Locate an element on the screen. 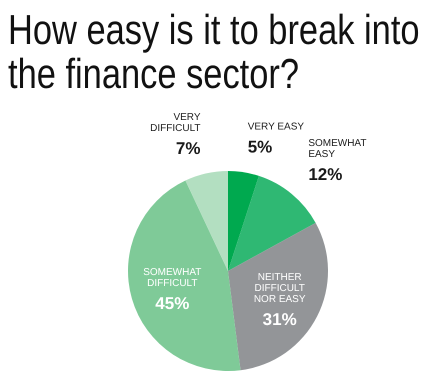 The width and height of the screenshot is (434, 377). data-label: 45% is located at coordinates (172, 304).